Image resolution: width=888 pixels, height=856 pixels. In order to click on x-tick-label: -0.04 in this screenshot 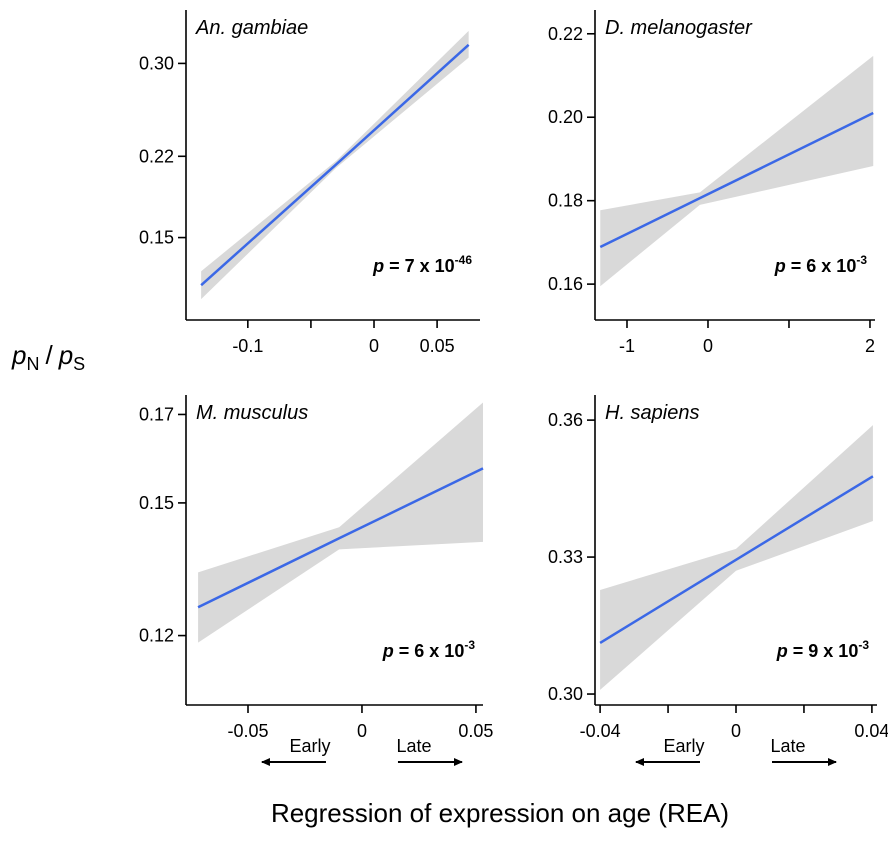, I will do `click(600, 731)`.